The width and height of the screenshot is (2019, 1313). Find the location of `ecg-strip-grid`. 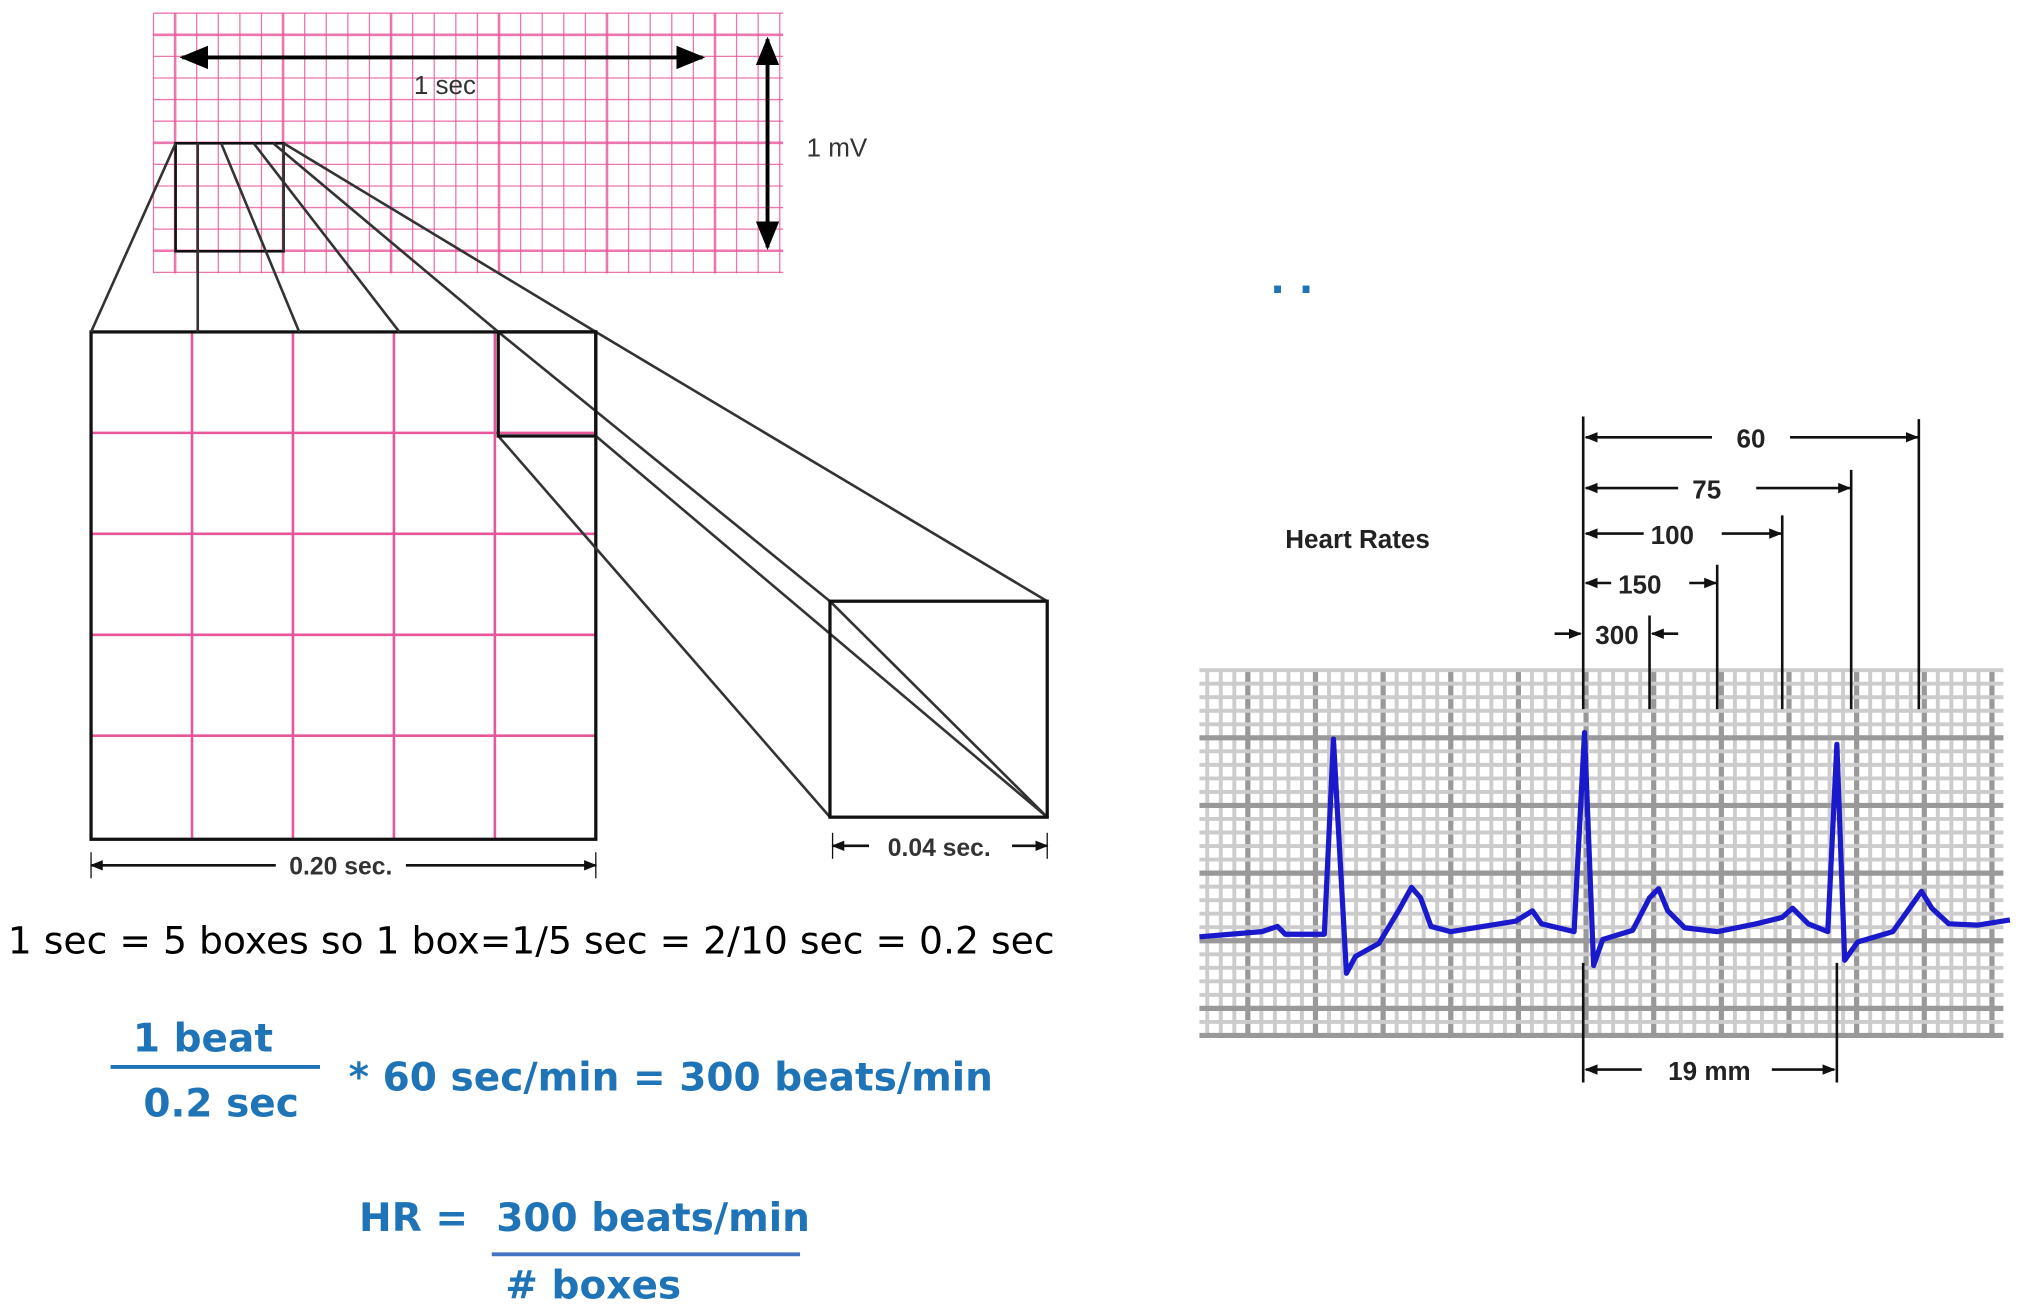

ecg-strip-grid is located at coordinates (1601, 853).